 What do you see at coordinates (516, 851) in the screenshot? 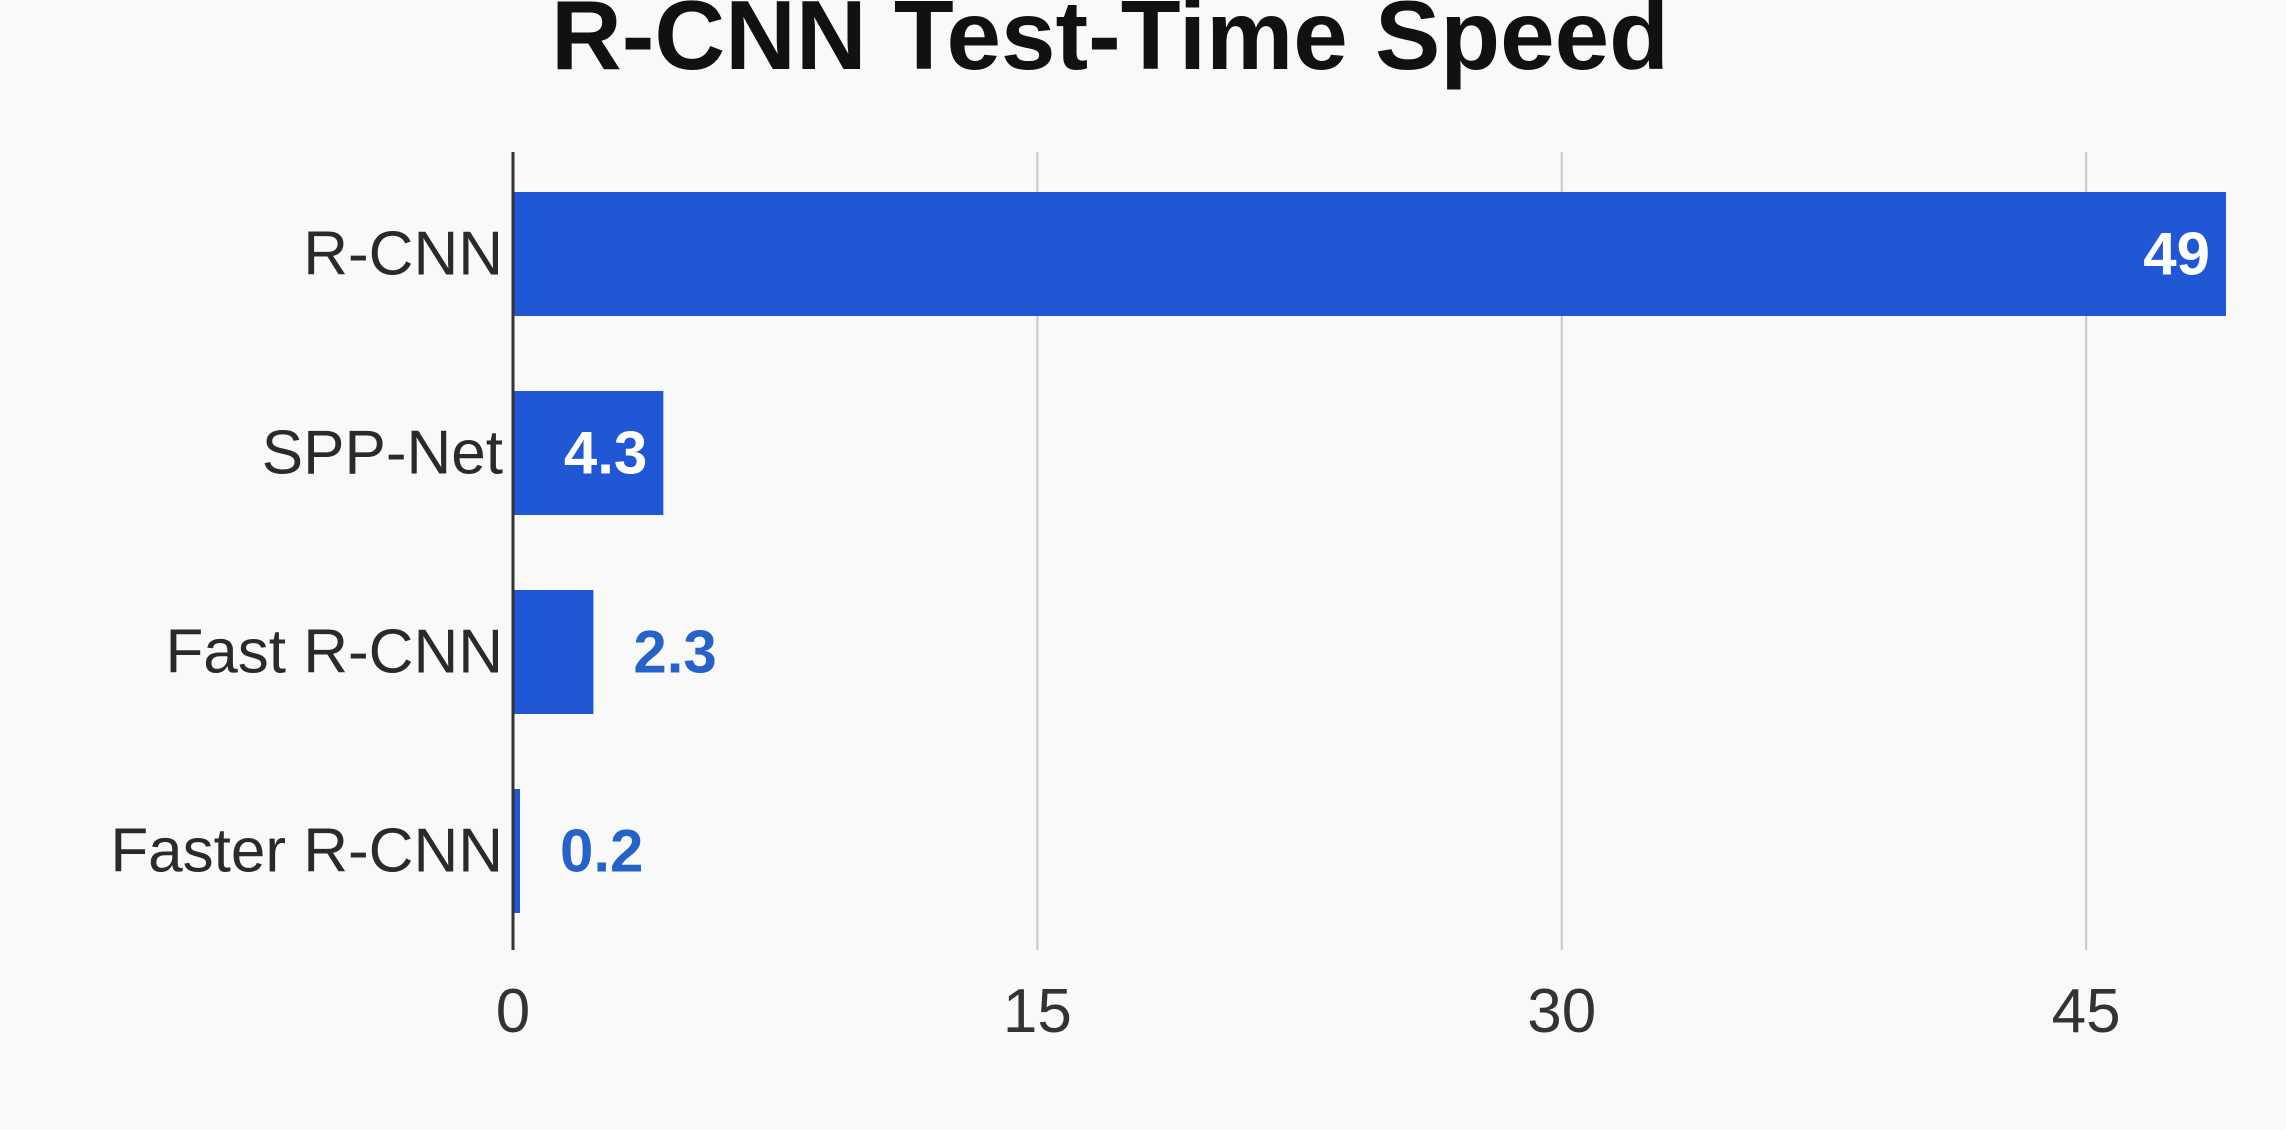
I see `bar-faster-r-cnn` at bounding box center [516, 851].